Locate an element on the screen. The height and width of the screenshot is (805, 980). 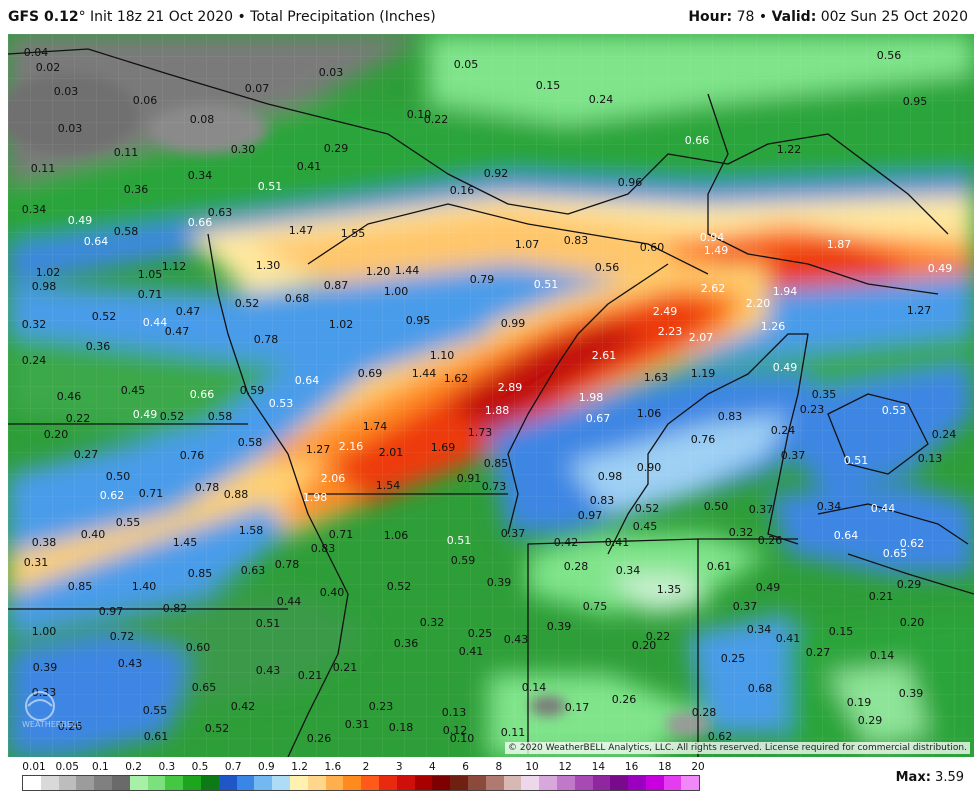
precip-value-label: 0.40 is located at coordinates (93, 534).